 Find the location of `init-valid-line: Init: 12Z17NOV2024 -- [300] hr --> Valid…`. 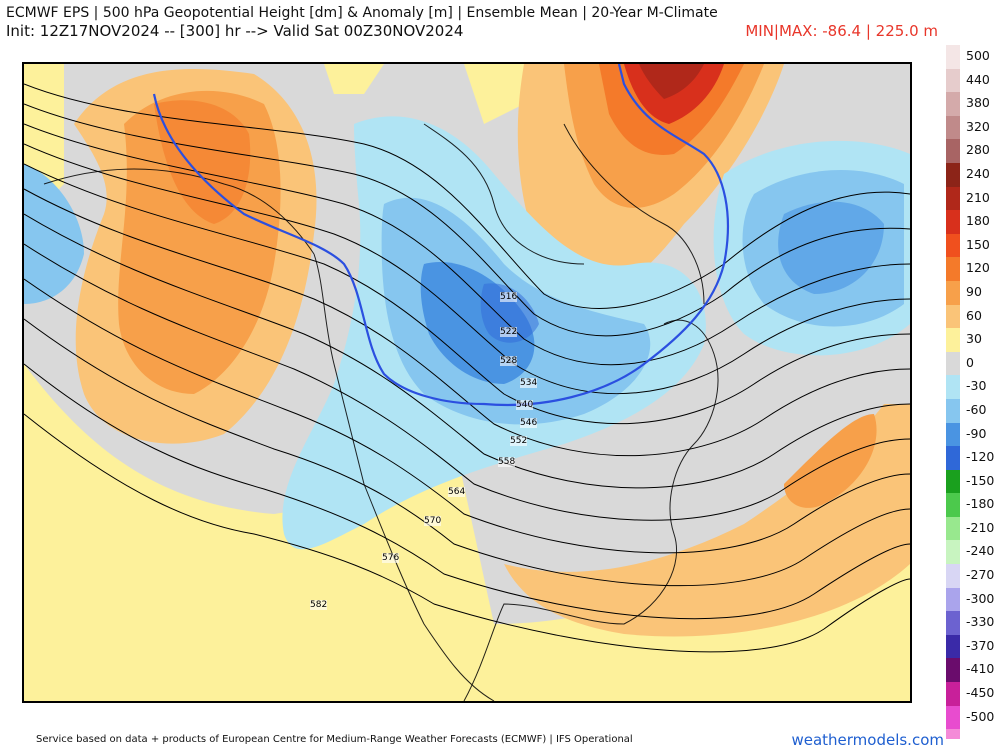

init-valid-line: Init: 12Z17NOV2024 -- [300] hr --> Valid… is located at coordinates (235, 31).